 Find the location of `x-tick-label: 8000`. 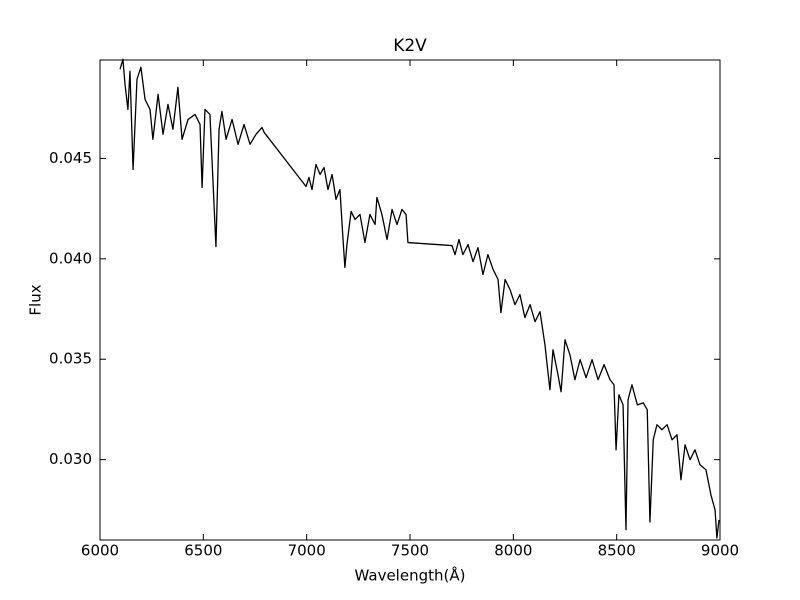

x-tick-label: 8000 is located at coordinates (513, 551).